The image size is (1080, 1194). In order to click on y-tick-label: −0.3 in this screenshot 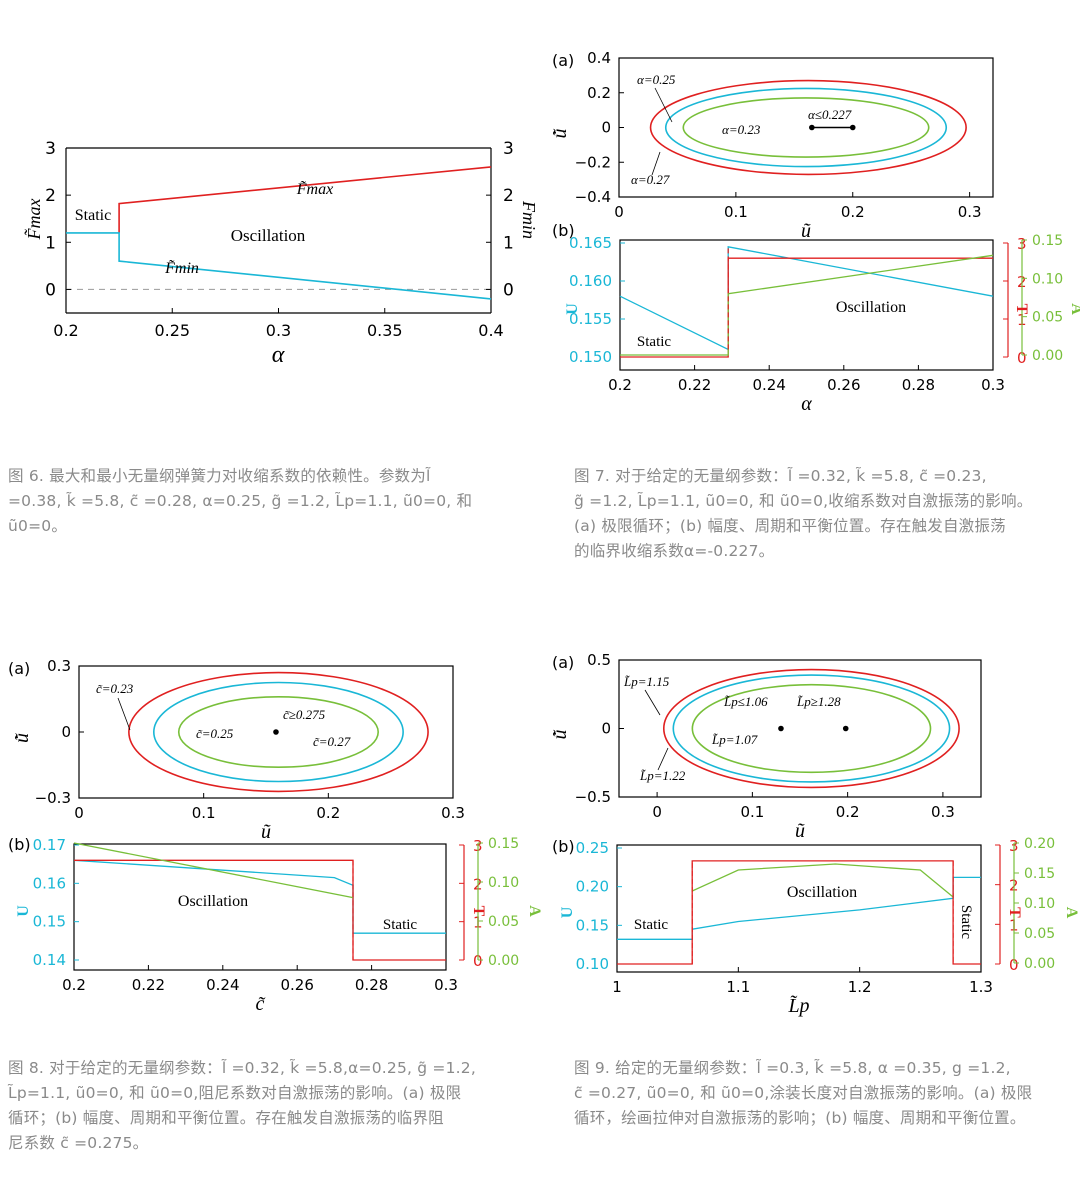, I will do `click(53, 798)`.